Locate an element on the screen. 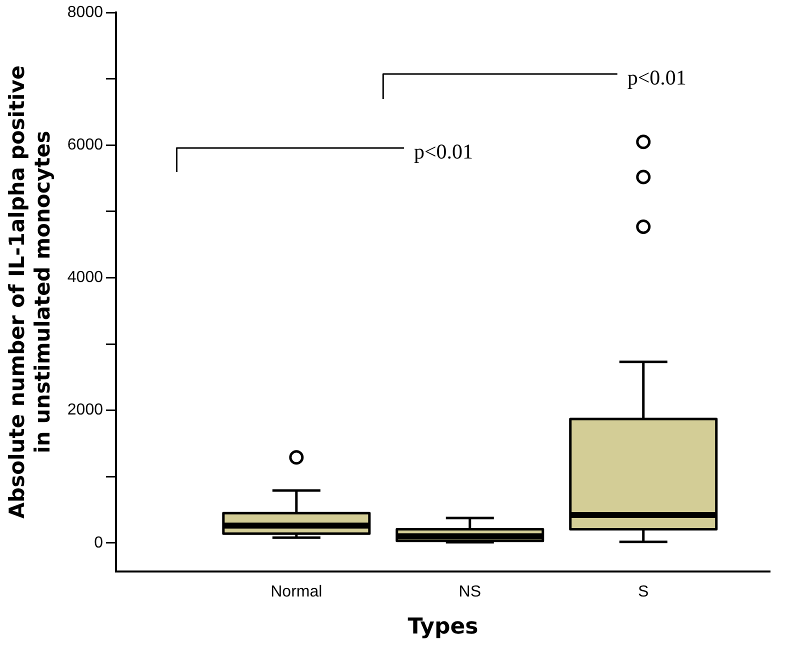 The height and width of the screenshot is (649, 790). y-tick-label: 4000 is located at coordinates (85, 277).